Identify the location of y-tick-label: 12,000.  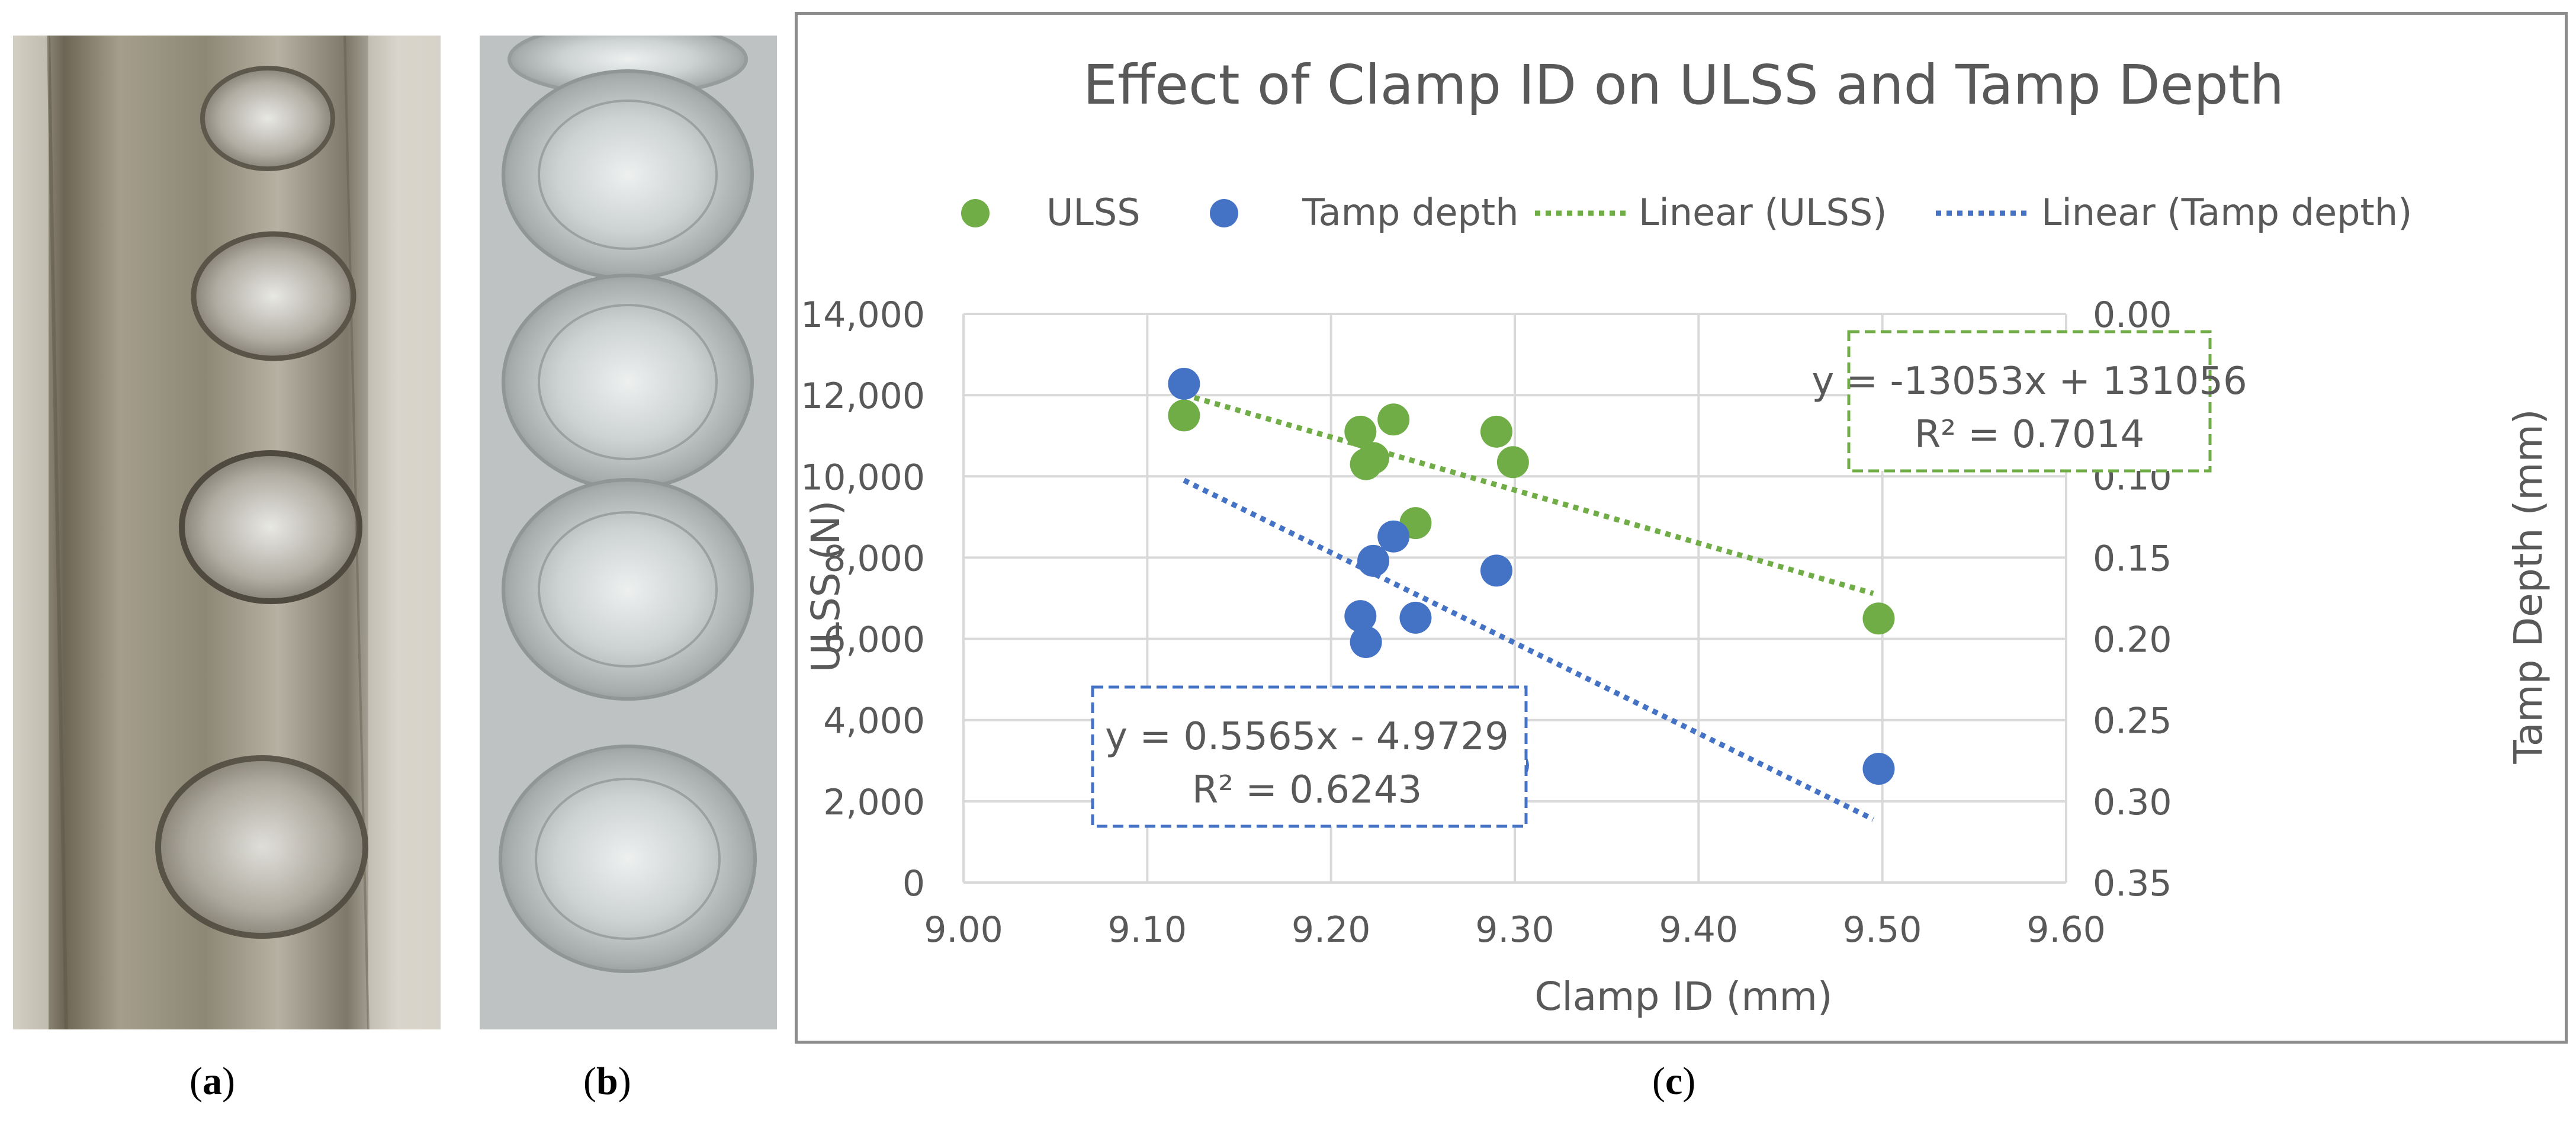
(863, 396).